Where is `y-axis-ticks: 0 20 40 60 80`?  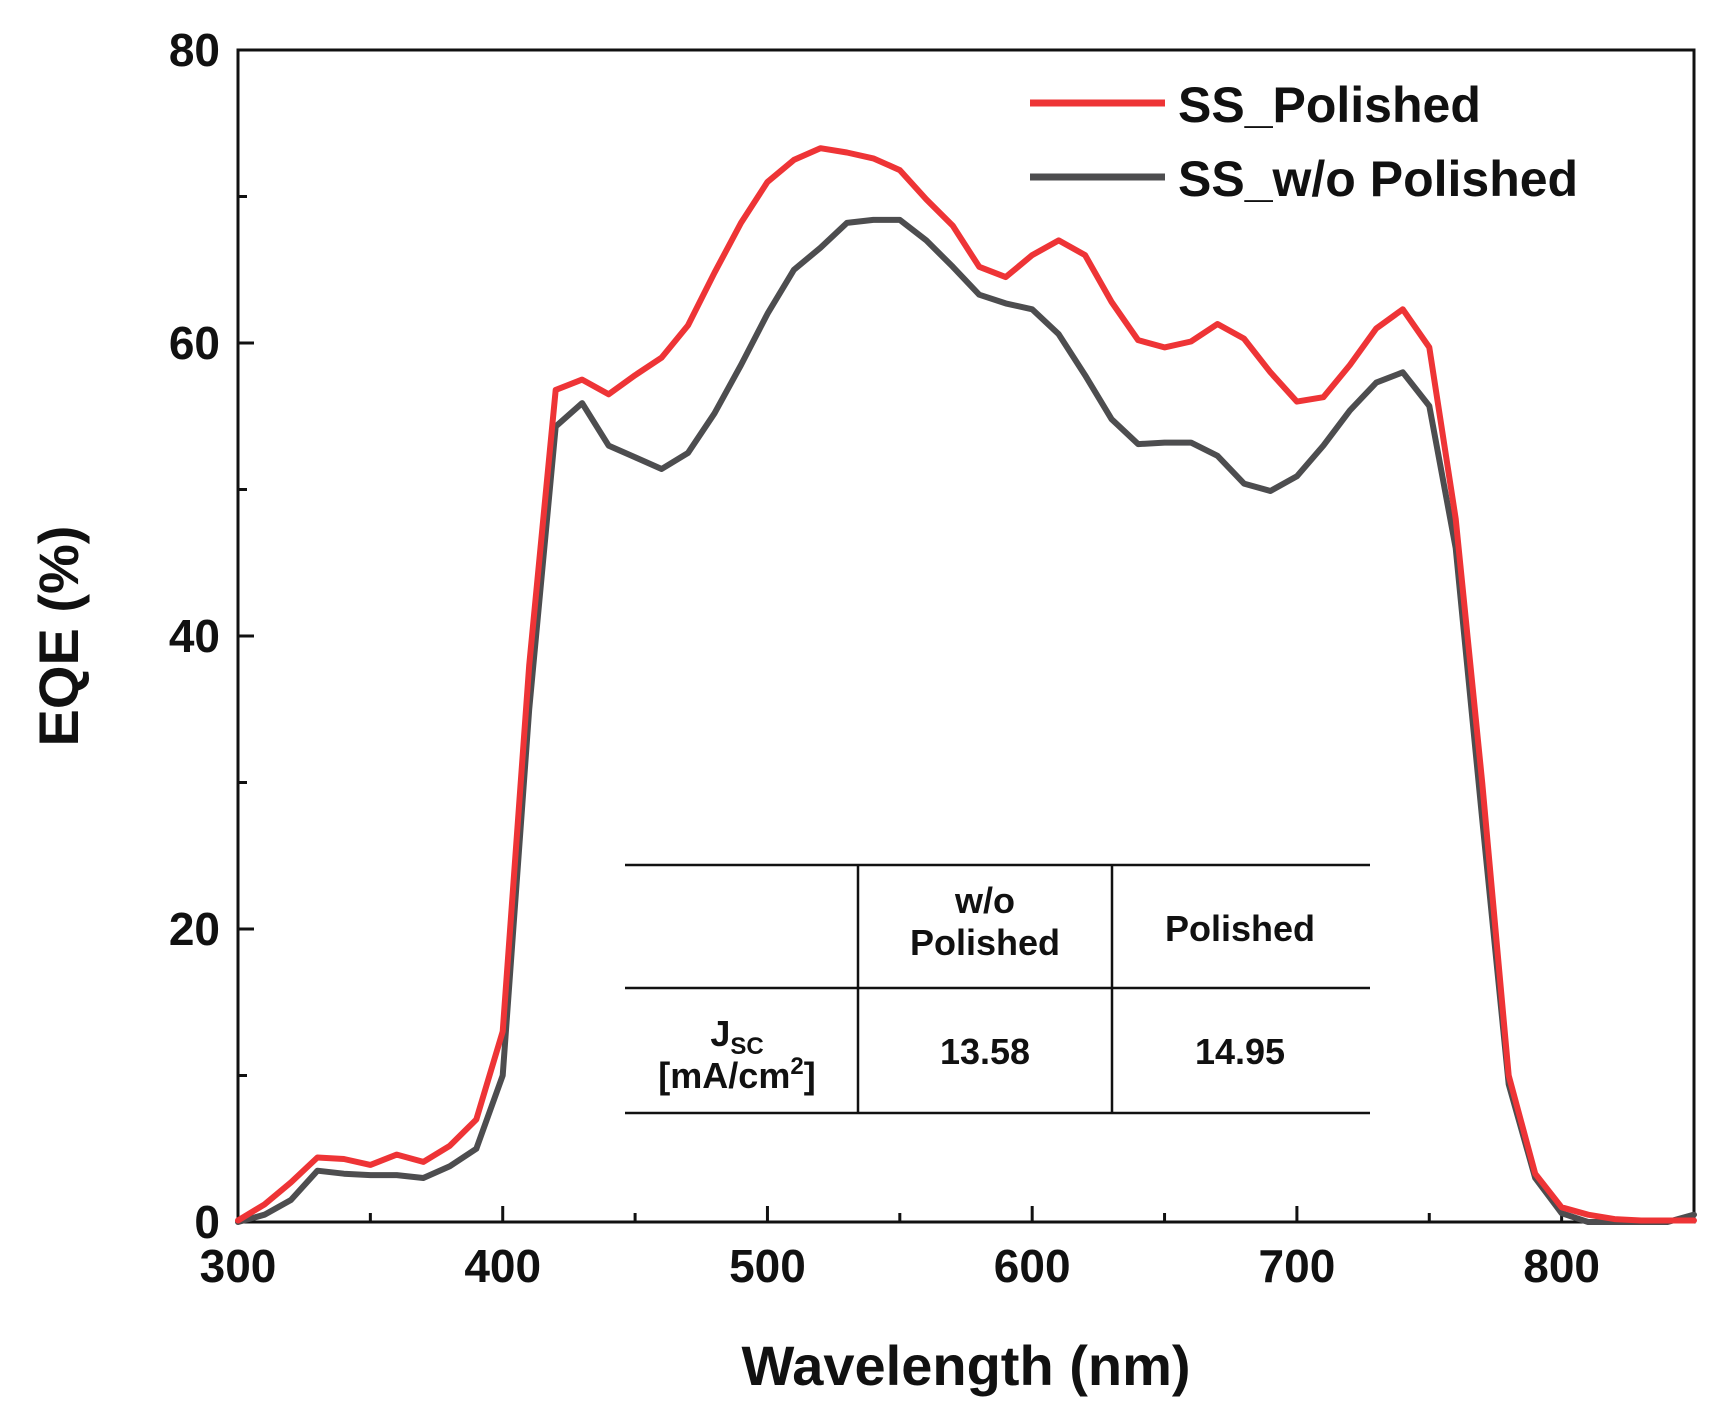 y-axis-ticks: 0 20 40 60 80 is located at coordinates (211, 636).